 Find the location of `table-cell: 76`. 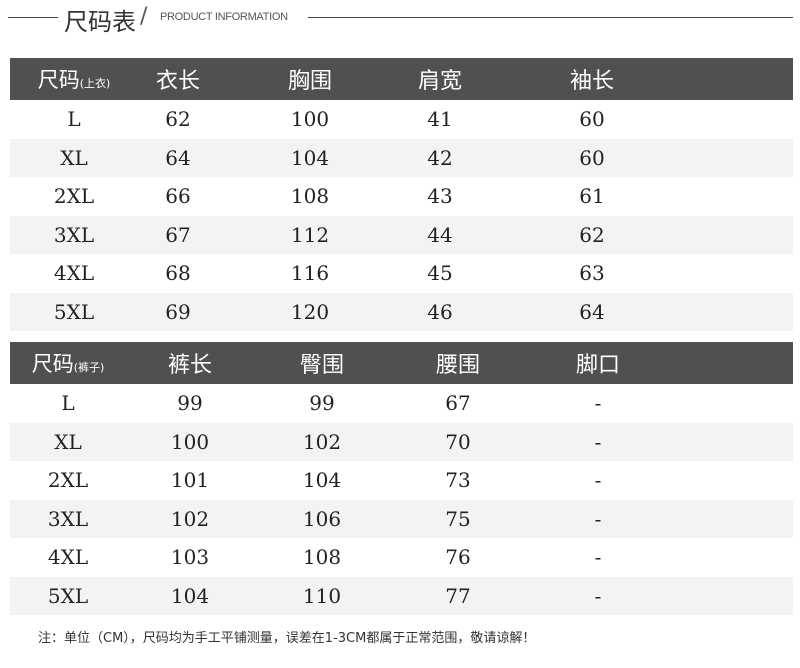

table-cell: 76 is located at coordinates (458, 557).